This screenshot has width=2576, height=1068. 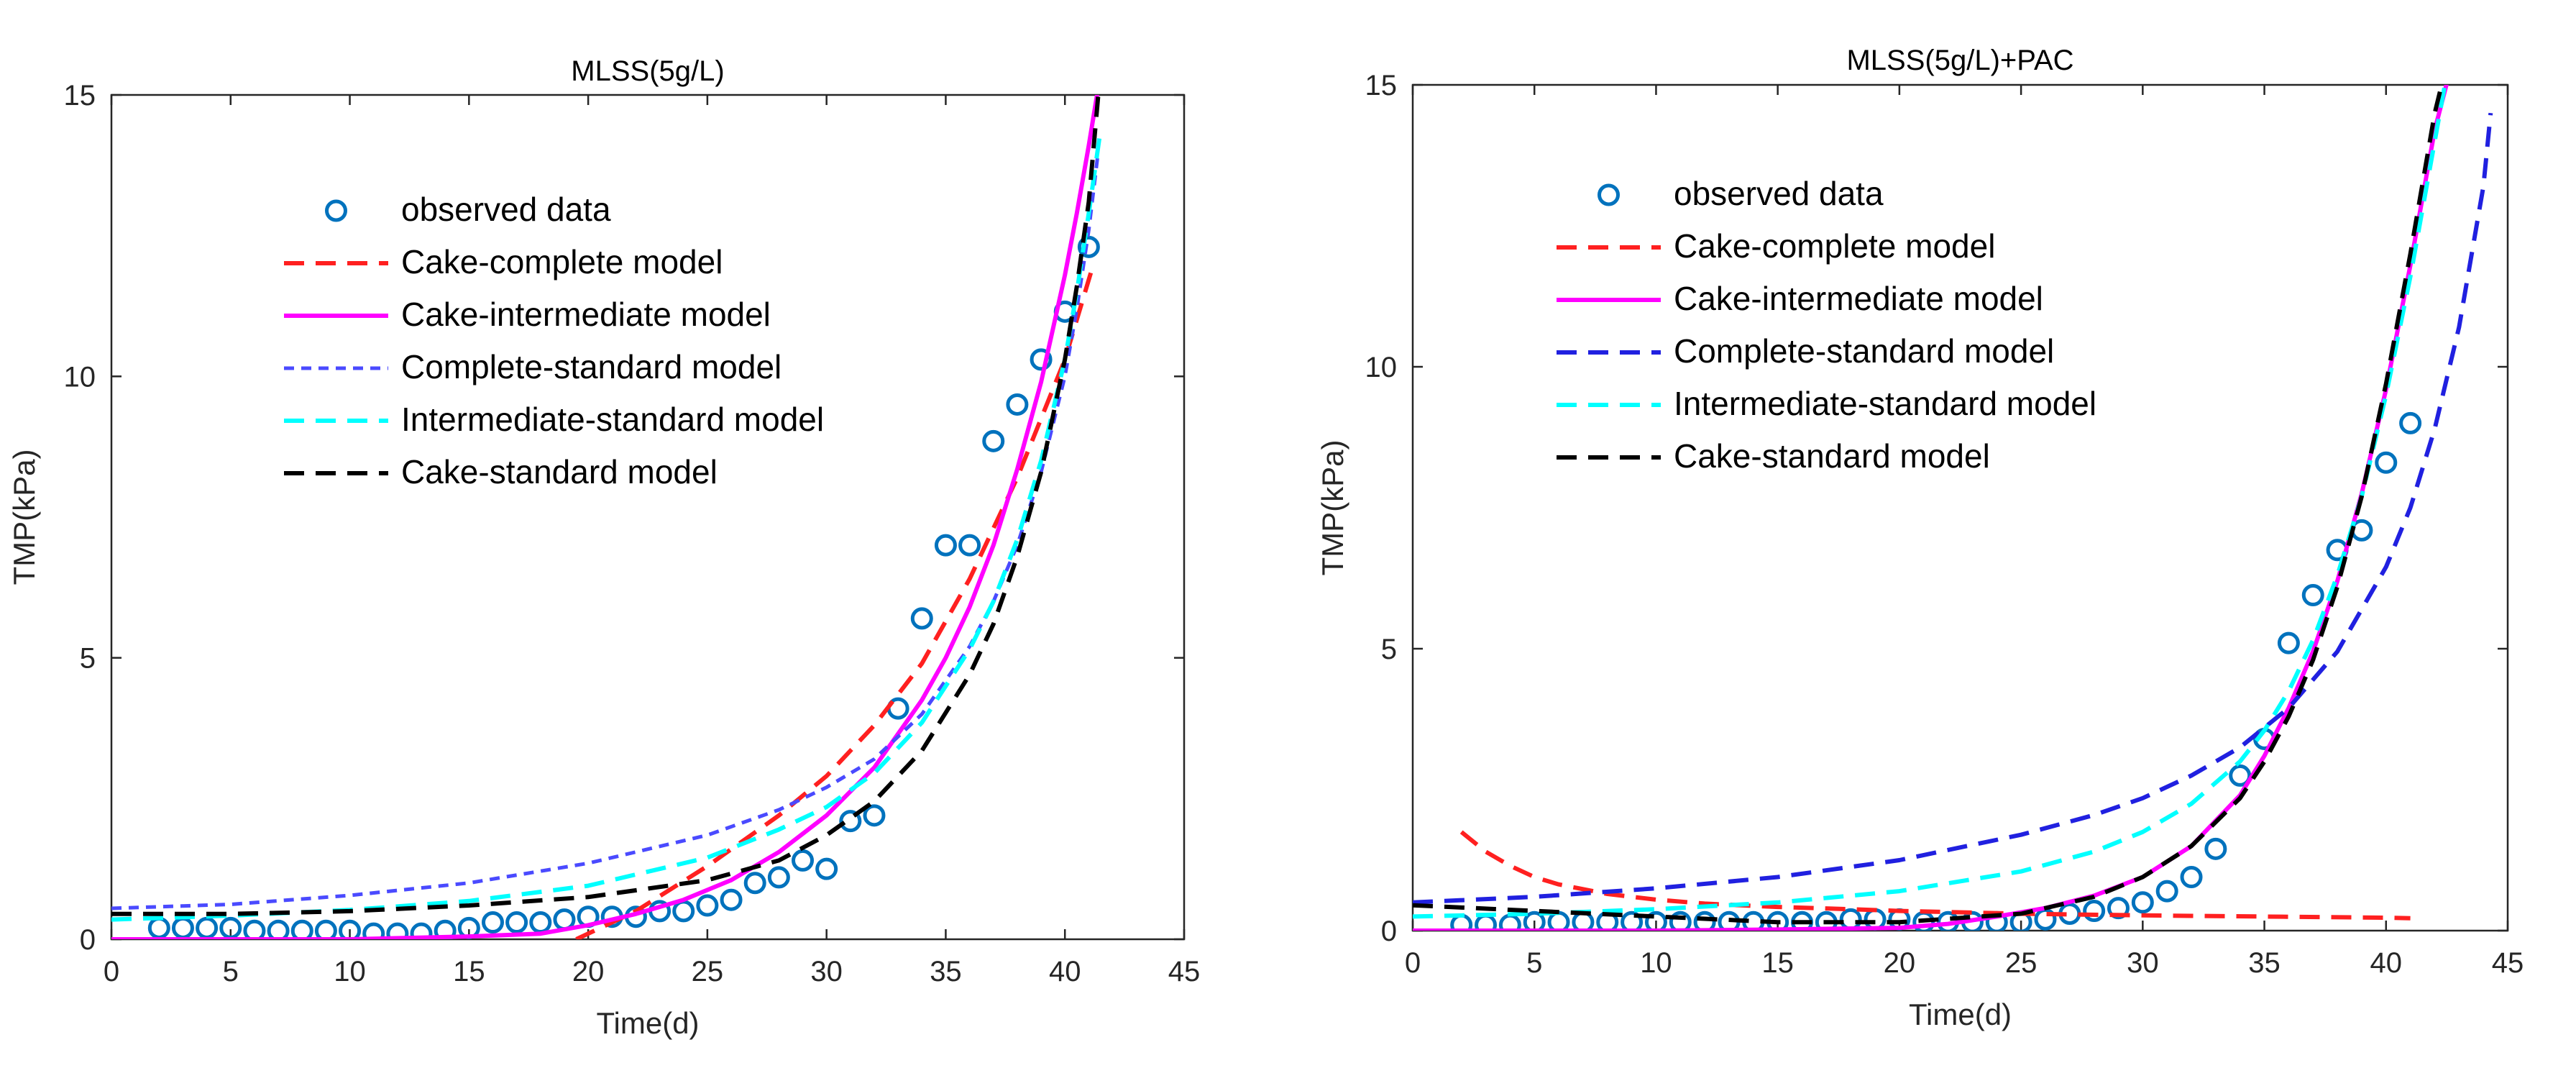 What do you see at coordinates (1389, 931) in the screenshot?
I see `y-tick-label: 0` at bounding box center [1389, 931].